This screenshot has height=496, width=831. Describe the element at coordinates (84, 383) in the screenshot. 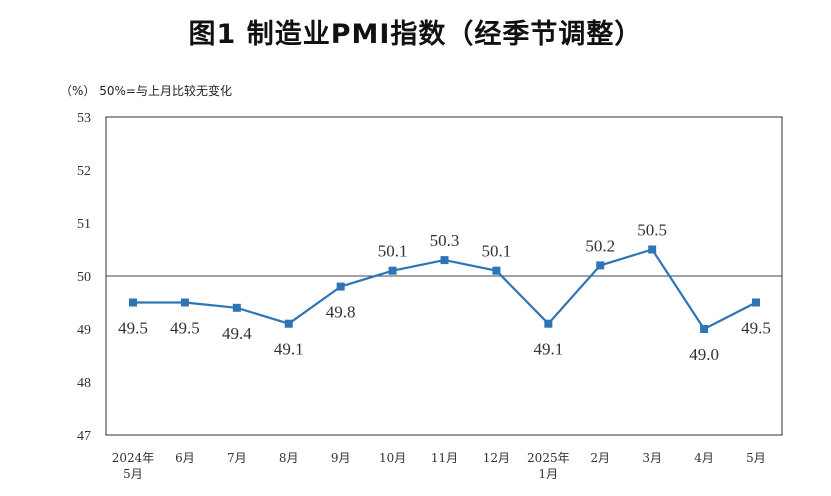

I see `y-tick-label: 48` at that location.